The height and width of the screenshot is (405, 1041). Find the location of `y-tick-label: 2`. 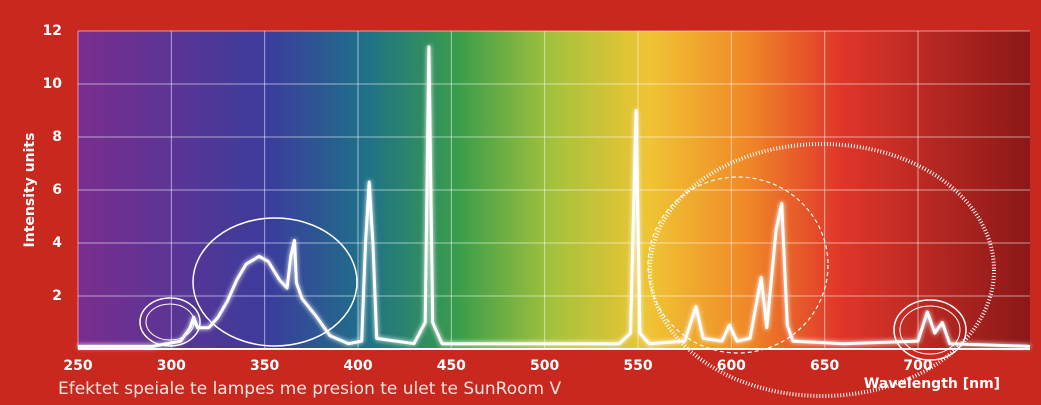

y-tick-label: 2 is located at coordinates (57, 296).